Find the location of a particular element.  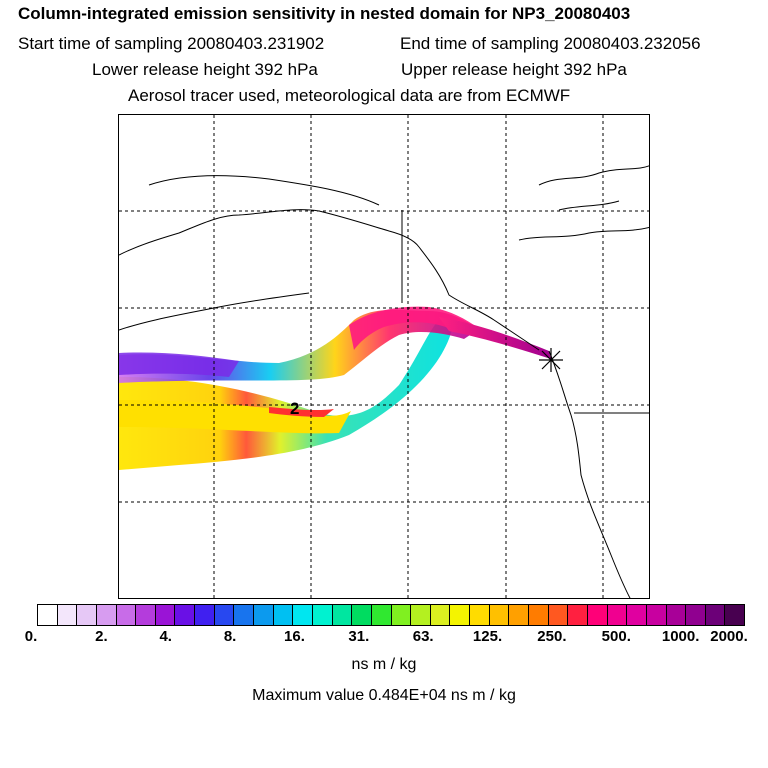

colorbar is located at coordinates (391, 615).